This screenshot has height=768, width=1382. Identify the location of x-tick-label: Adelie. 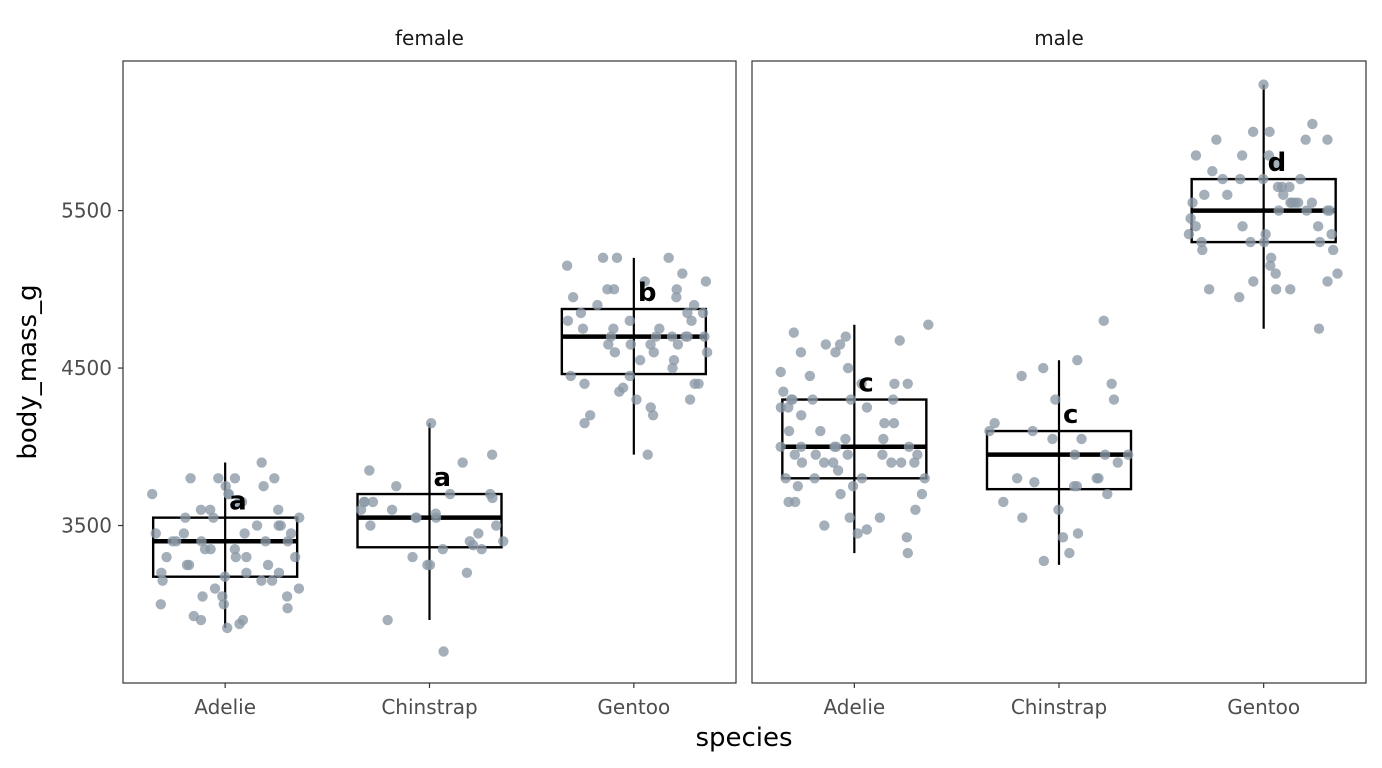
(225, 707).